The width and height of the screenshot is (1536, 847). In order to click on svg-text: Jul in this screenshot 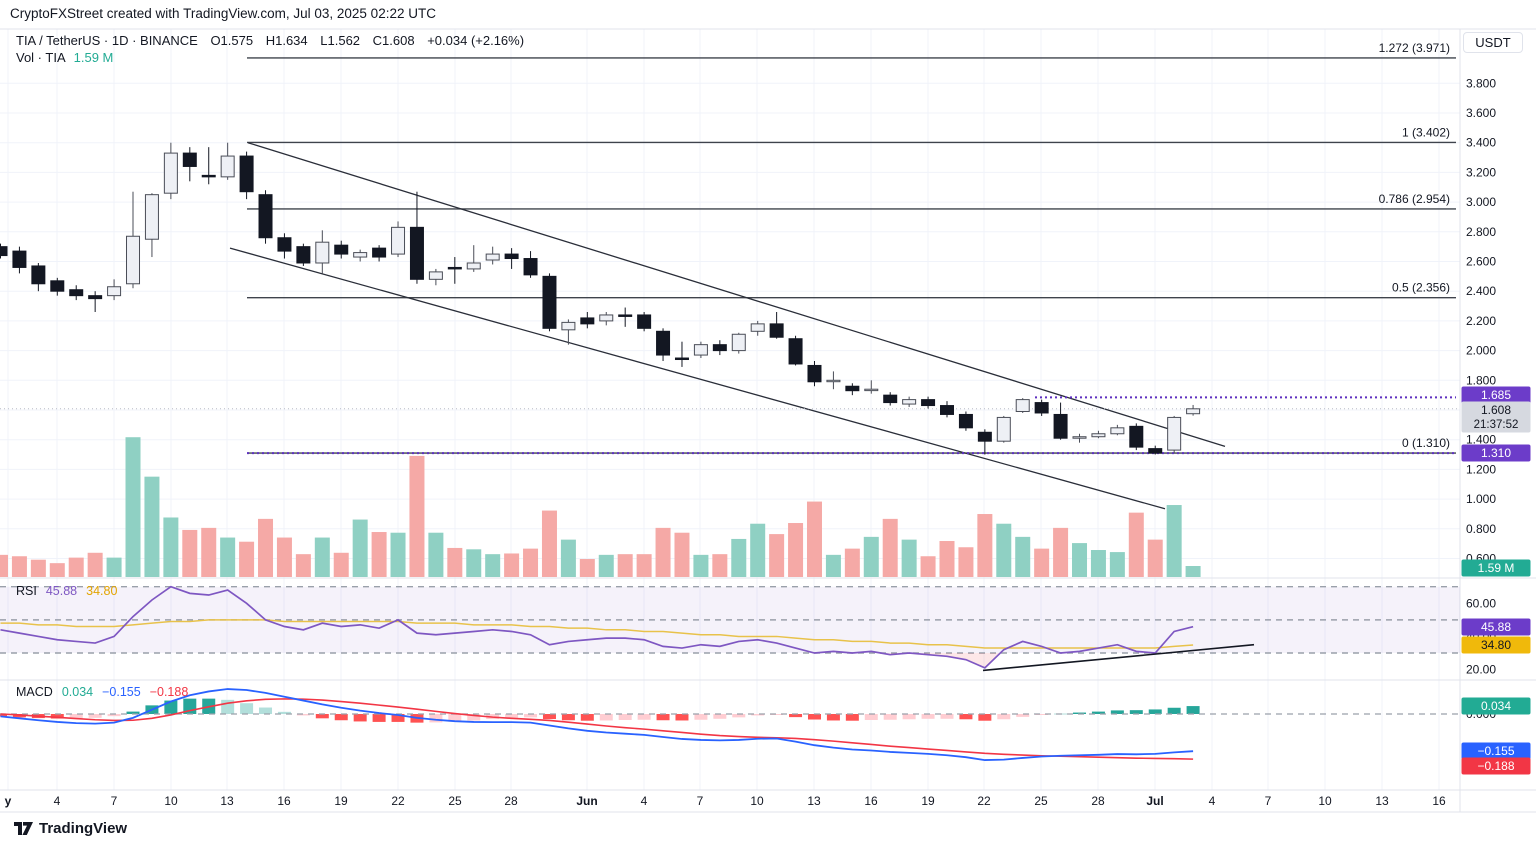, I will do `click(1154, 801)`.